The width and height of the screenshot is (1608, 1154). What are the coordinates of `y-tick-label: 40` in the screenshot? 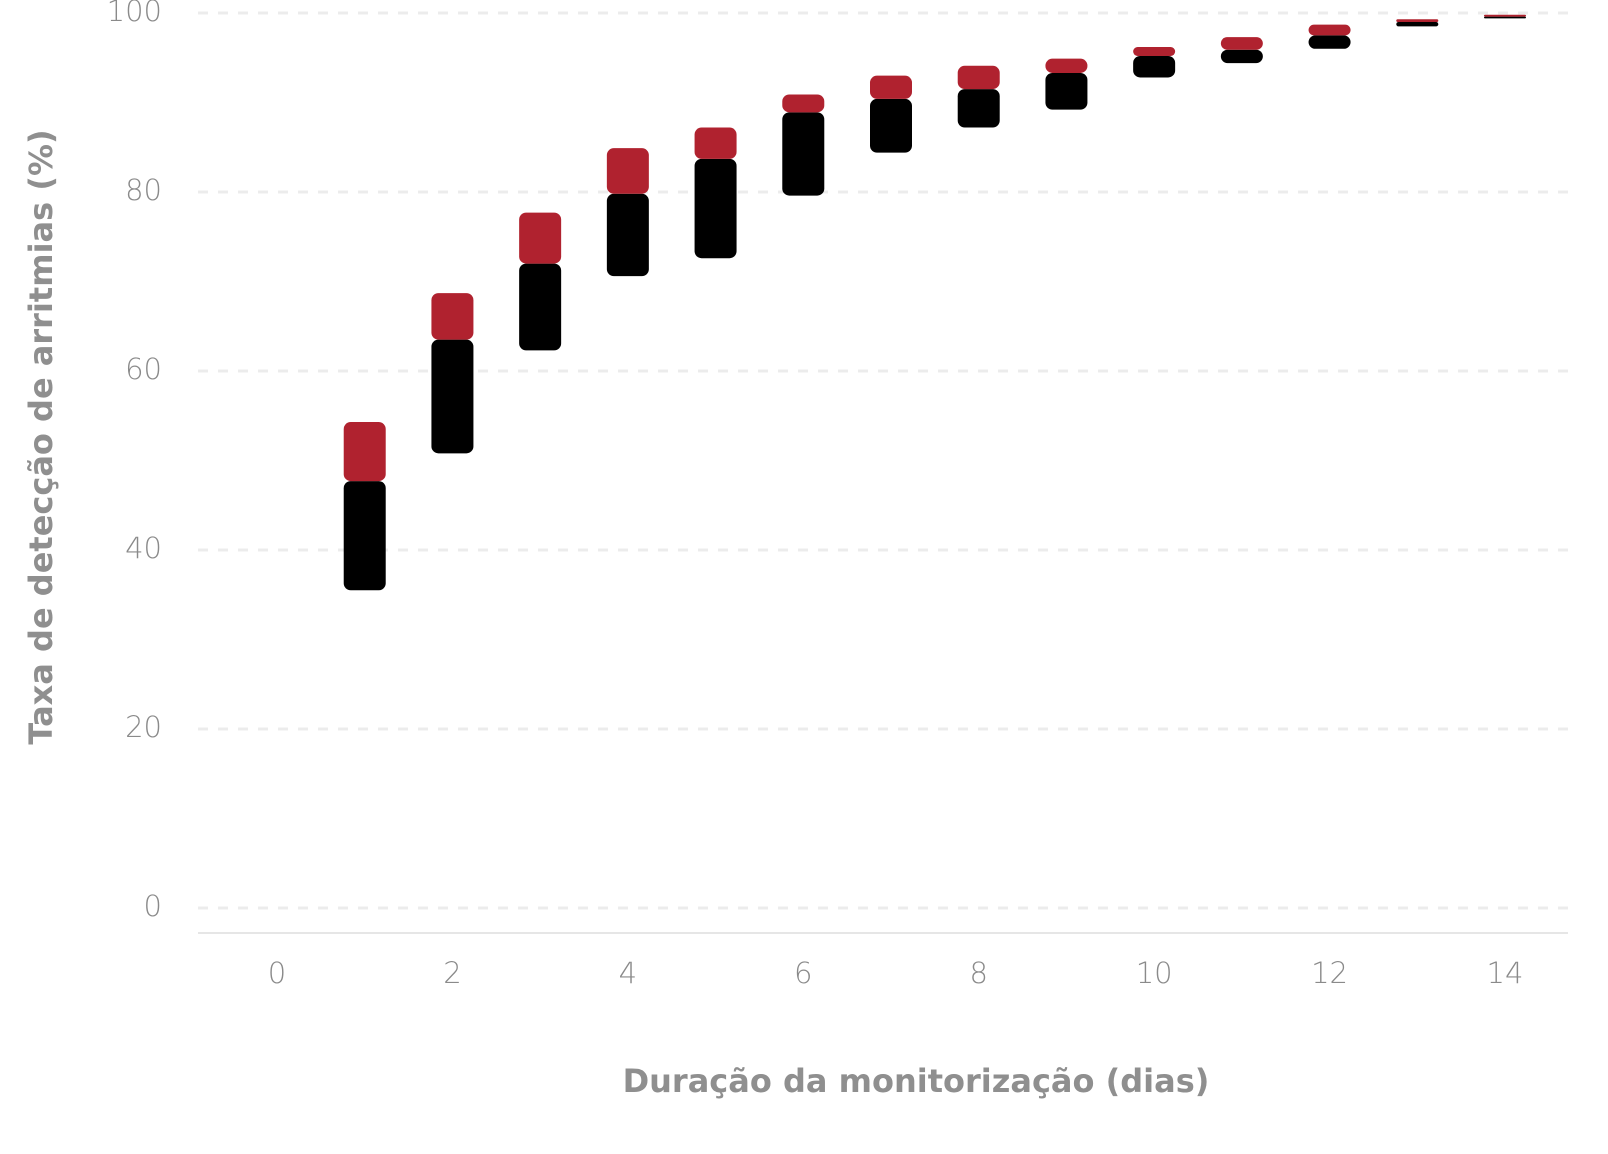 It's located at (143, 548).